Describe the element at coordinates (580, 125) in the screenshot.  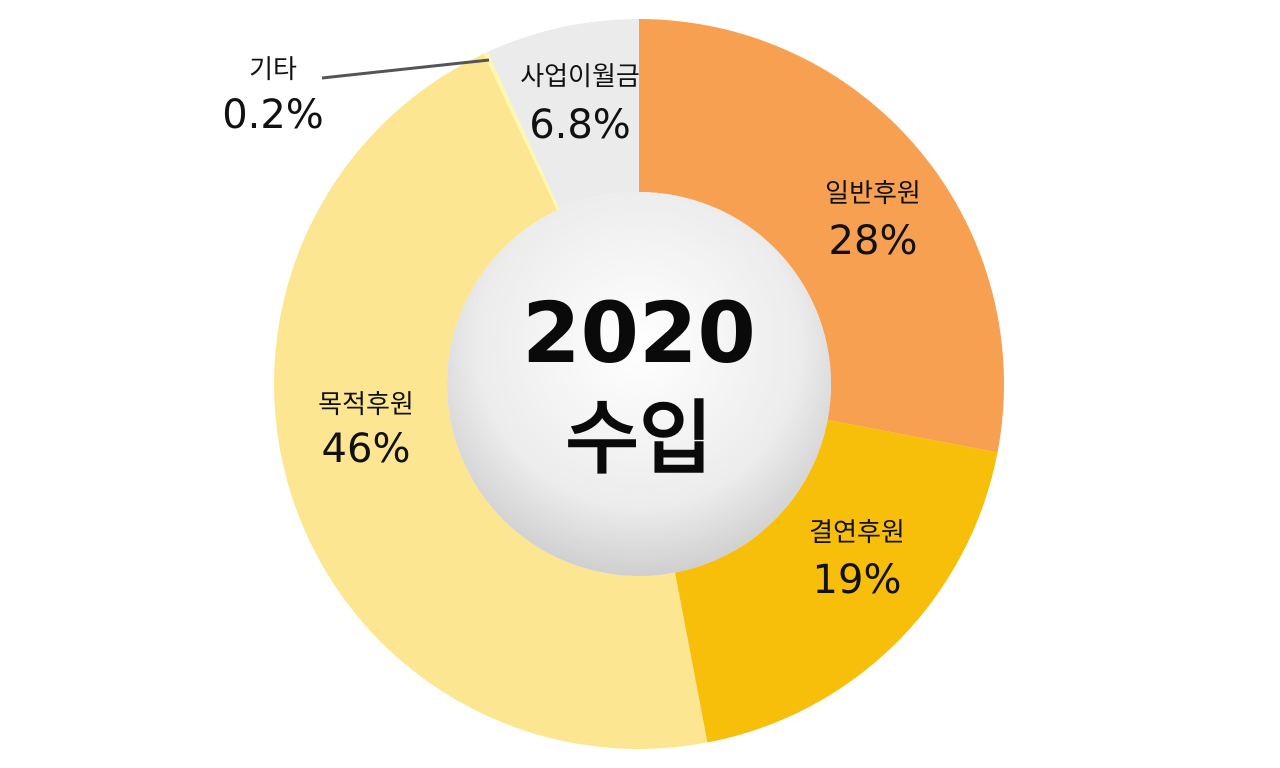
I see `slice-label-value: 6.8%` at that location.